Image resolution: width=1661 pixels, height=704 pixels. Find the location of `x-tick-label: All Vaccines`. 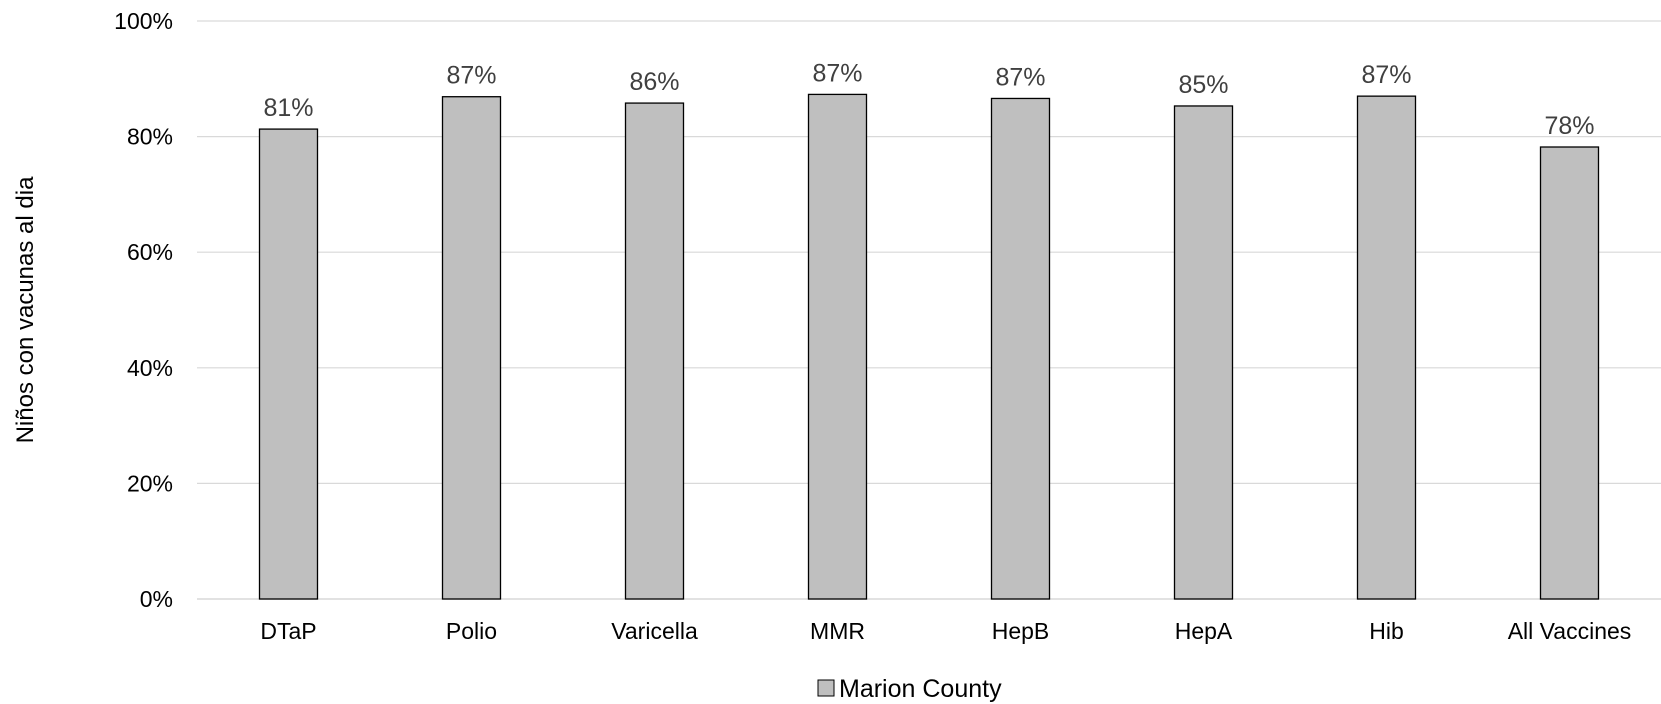

x-tick-label: All Vaccines is located at coordinates (1570, 631).